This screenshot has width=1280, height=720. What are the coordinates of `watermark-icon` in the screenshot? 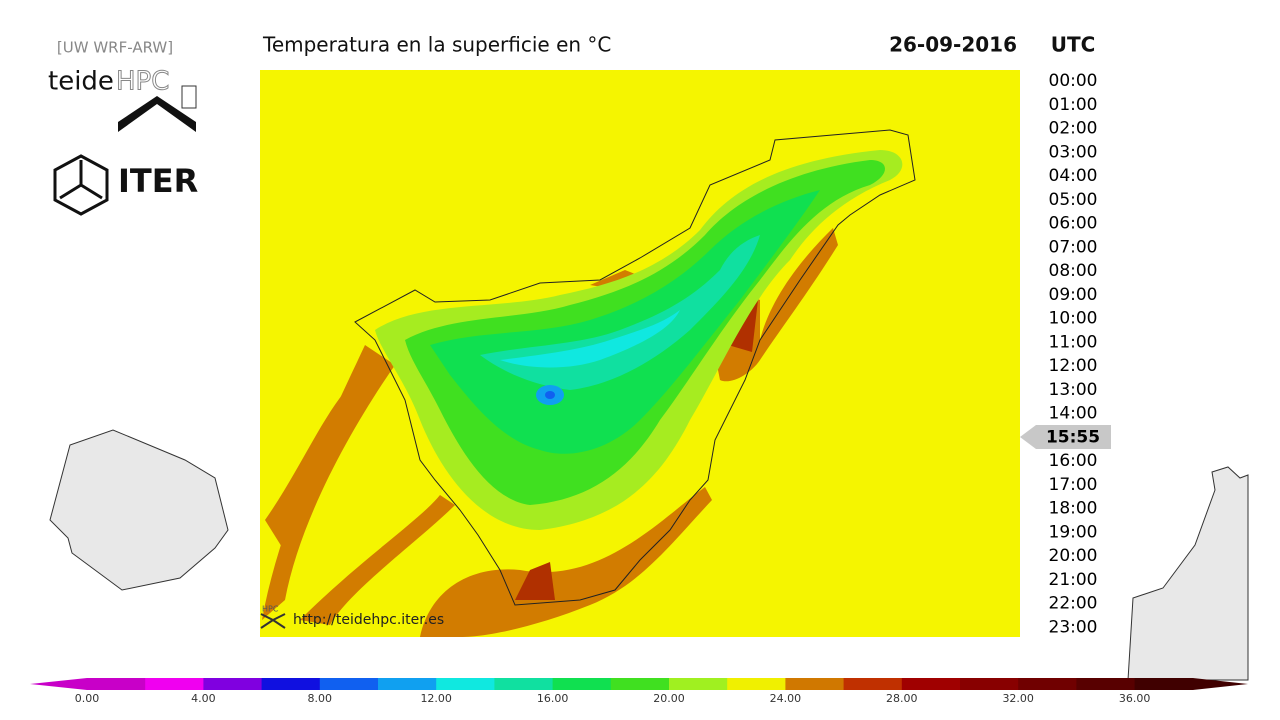 It's located at (273, 621).